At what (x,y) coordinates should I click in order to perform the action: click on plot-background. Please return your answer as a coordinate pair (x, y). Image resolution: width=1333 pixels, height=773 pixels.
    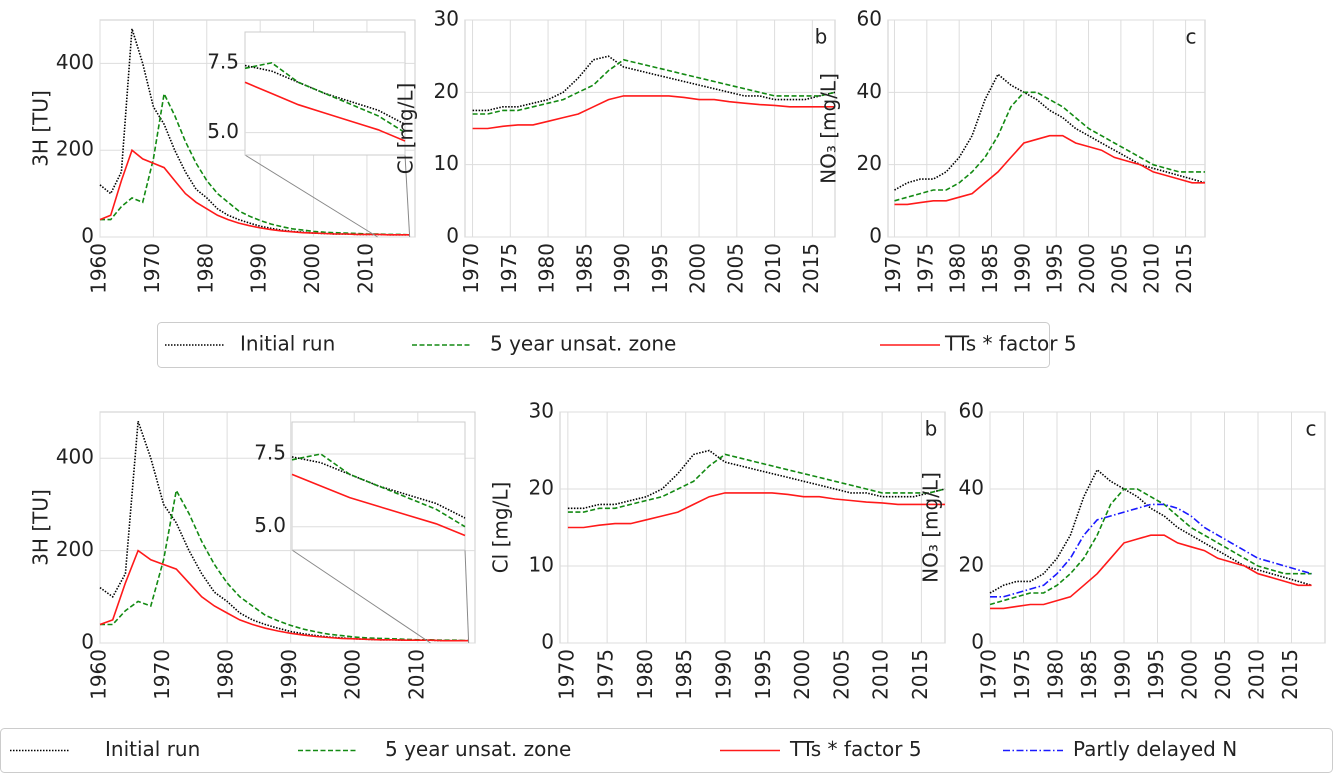
    Looking at the image, I should click on (752, 527).